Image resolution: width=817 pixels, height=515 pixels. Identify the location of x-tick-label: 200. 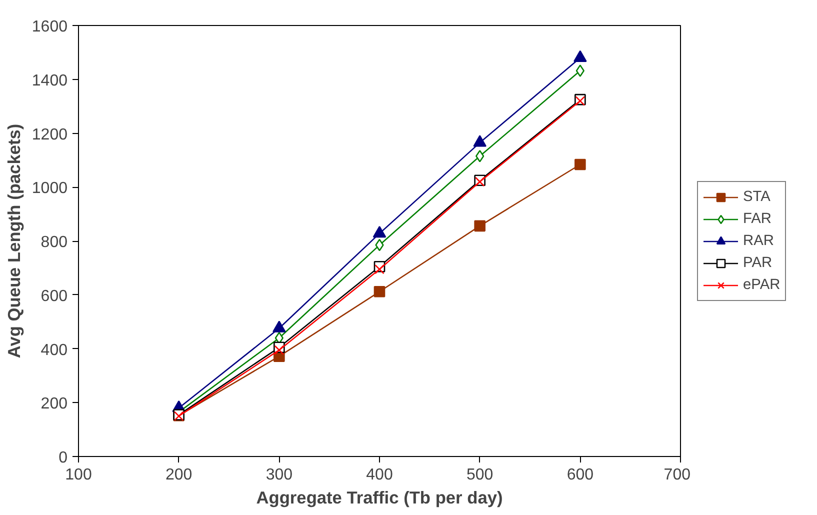
(178, 475).